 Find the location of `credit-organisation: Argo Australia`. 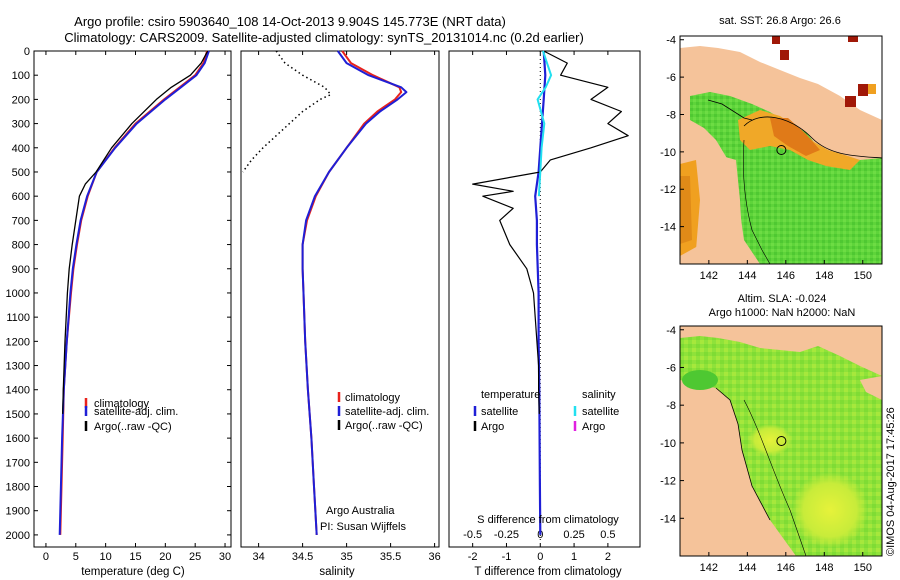

credit-organisation: Argo Australia is located at coordinates (360, 511).